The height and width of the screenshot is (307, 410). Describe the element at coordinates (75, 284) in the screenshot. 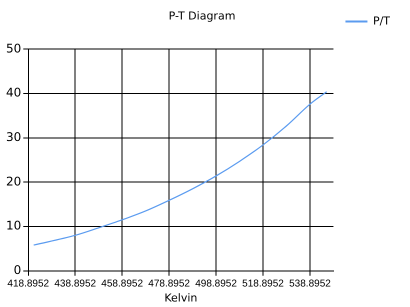

I see `x-tick-label: 438.8952` at that location.